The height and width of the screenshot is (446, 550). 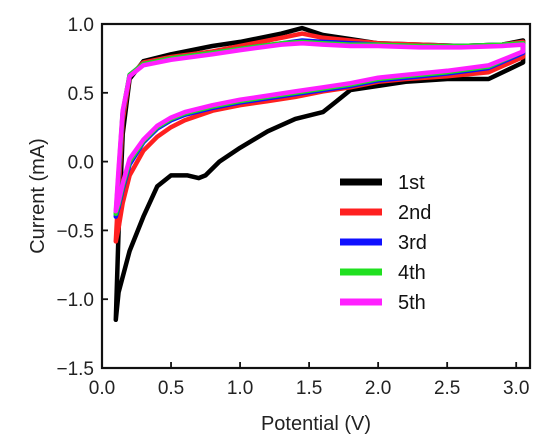 I want to click on legend-label-2: 2nd, so click(x=414, y=213).